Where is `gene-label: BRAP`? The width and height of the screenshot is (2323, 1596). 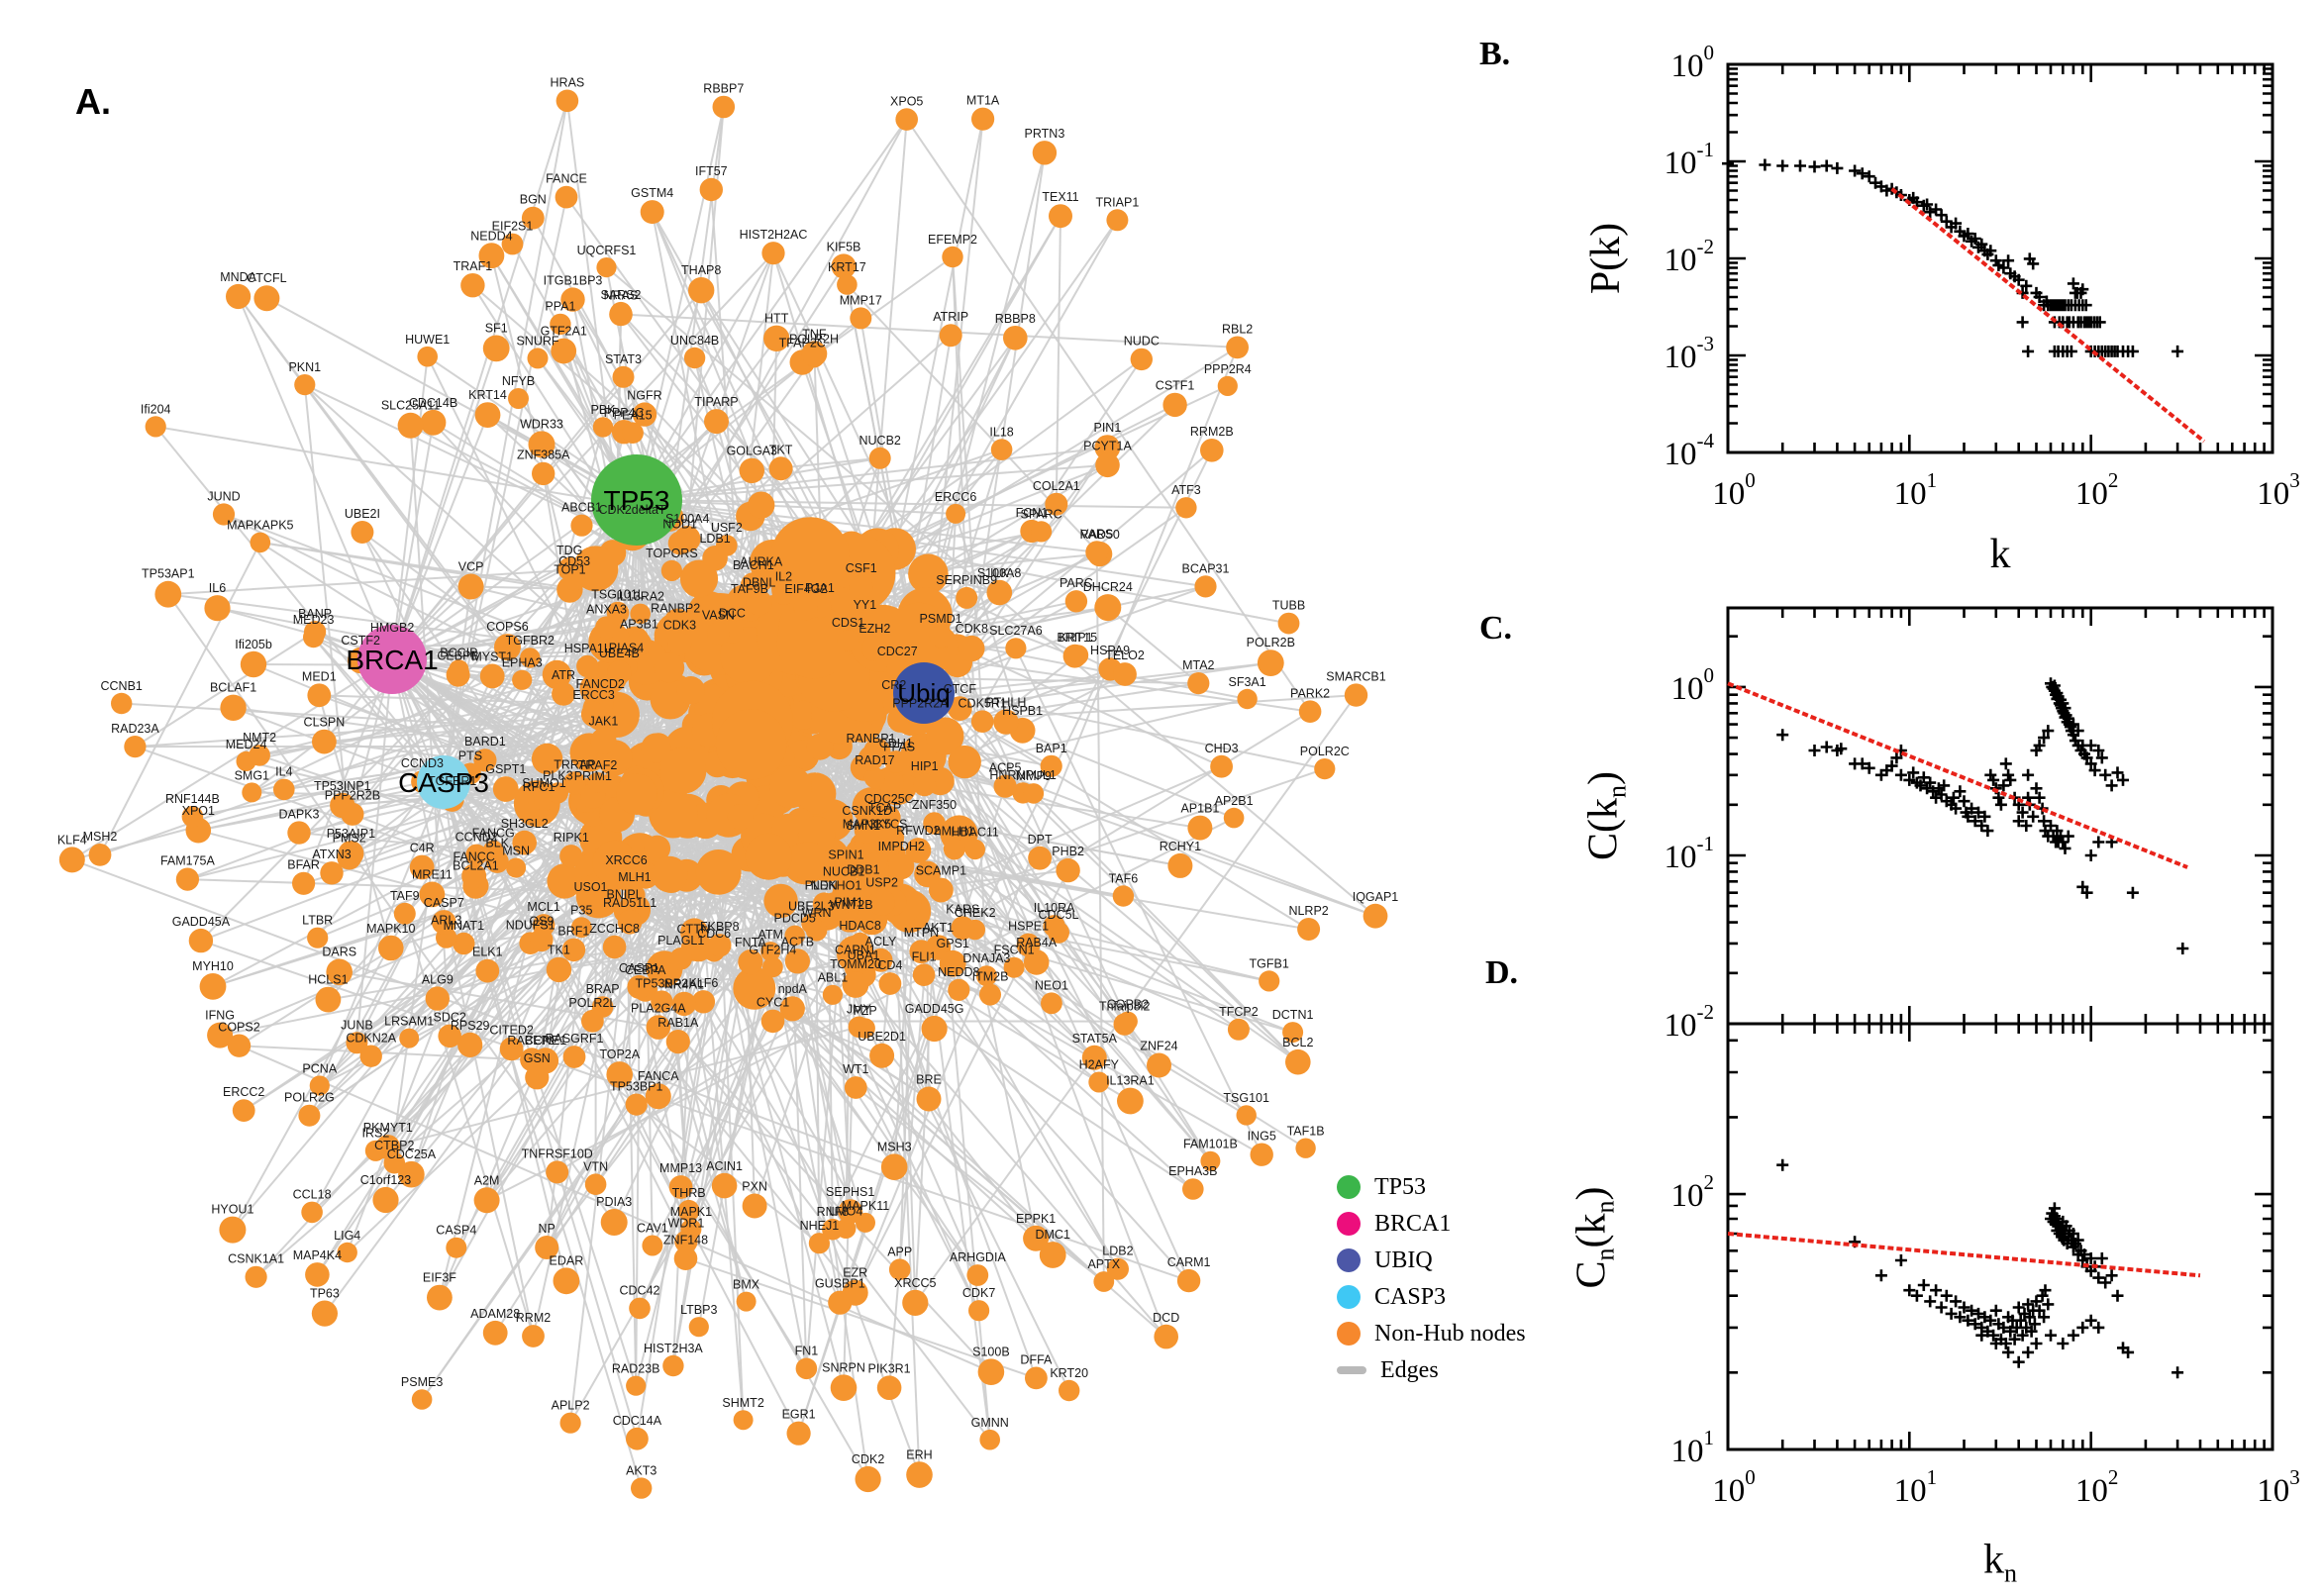 gene-label: BRAP is located at coordinates (603, 989).